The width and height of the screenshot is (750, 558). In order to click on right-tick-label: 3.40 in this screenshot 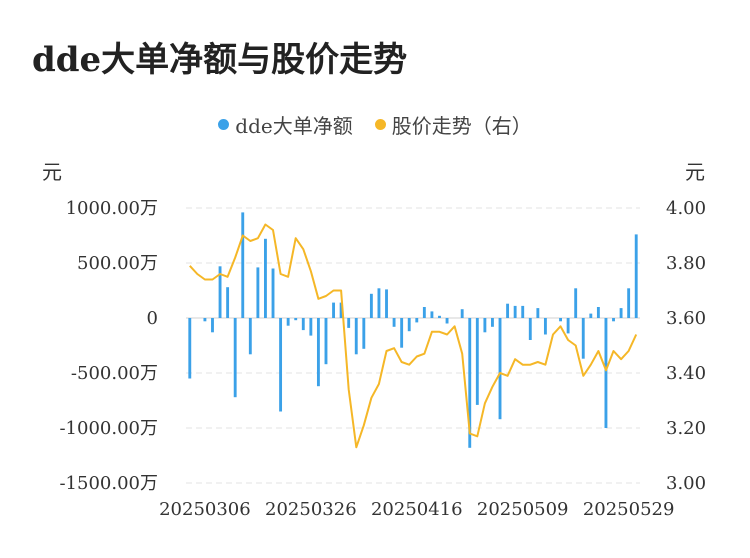, I will do `click(686, 373)`.